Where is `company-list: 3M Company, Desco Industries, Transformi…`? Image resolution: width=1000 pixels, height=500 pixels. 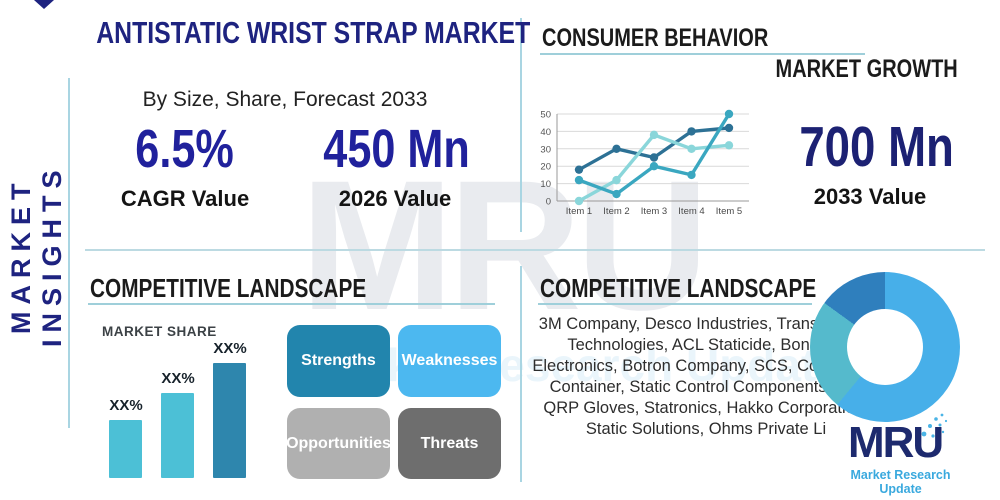
company-list: 3M Company, Desco Industries, Transformi… is located at coordinates (706, 376).